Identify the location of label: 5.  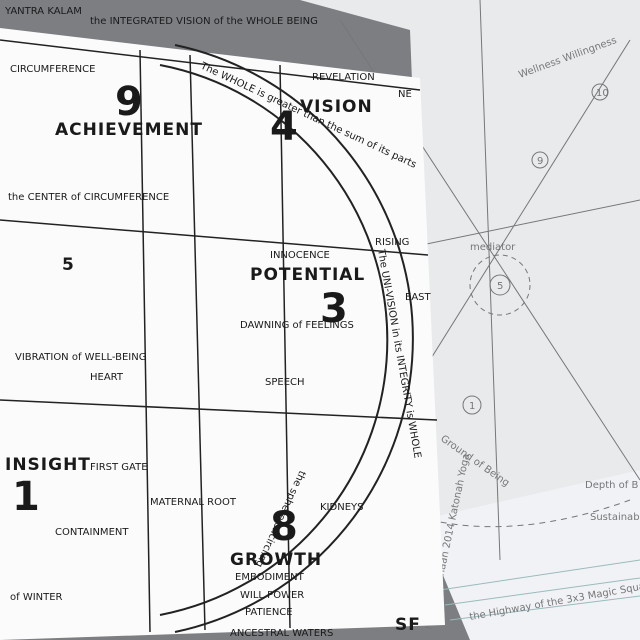
(500, 286).